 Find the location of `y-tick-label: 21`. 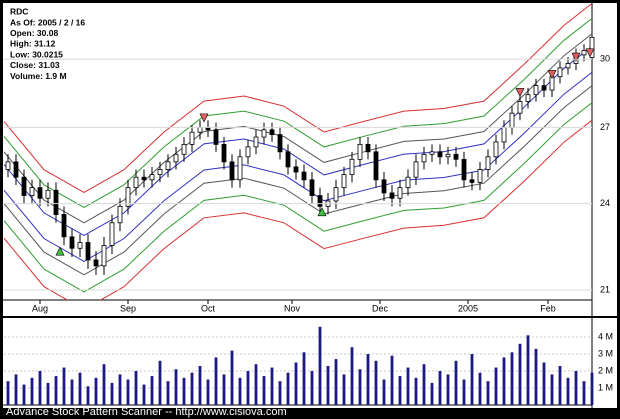

y-tick-label: 21 is located at coordinates (605, 289).